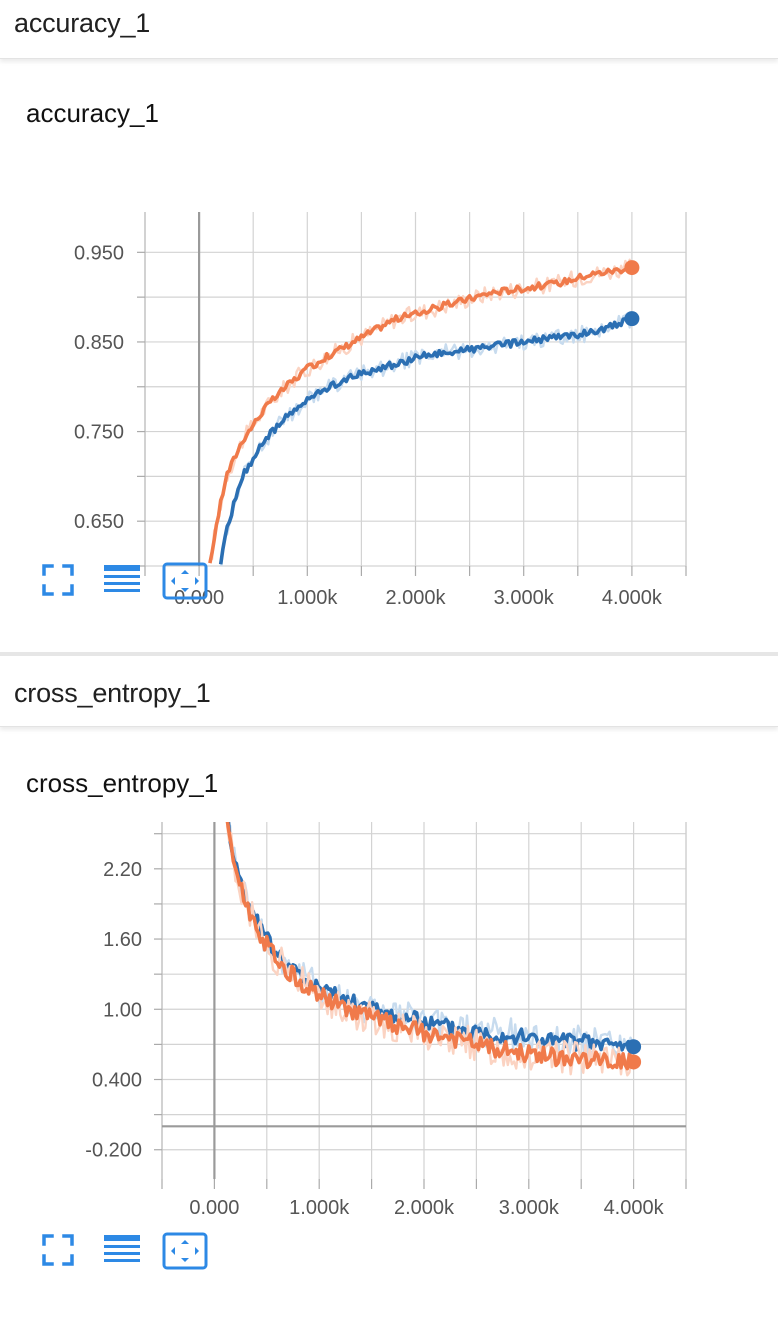  What do you see at coordinates (99, 522) in the screenshot?
I see `y-tick-label: 0.650` at bounding box center [99, 522].